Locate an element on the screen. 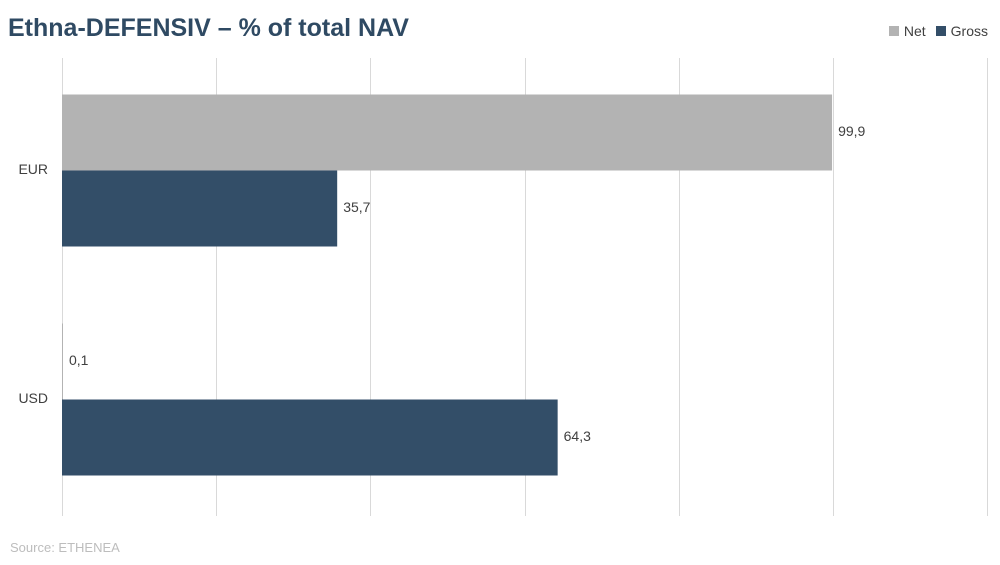 This screenshot has height=565, width=1000. chart-title: Ethna-DEFENSIV – % of total NAV is located at coordinates (208, 28).